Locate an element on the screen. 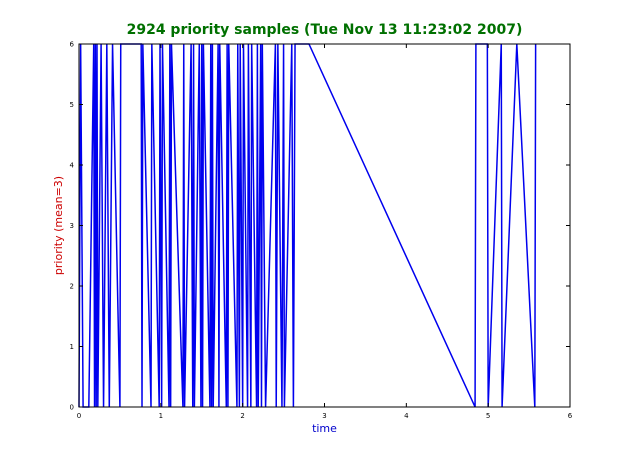  y-tick-label: 2 is located at coordinates (72, 287).